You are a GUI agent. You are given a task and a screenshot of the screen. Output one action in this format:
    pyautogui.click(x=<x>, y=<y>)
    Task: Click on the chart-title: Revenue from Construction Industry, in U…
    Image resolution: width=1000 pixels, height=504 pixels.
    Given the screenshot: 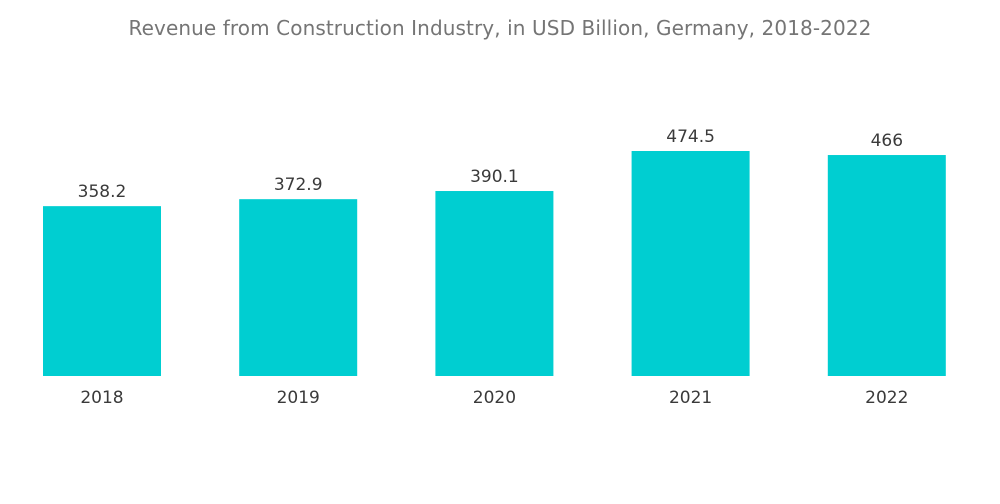 What is the action you would take?
    pyautogui.click(x=500, y=28)
    